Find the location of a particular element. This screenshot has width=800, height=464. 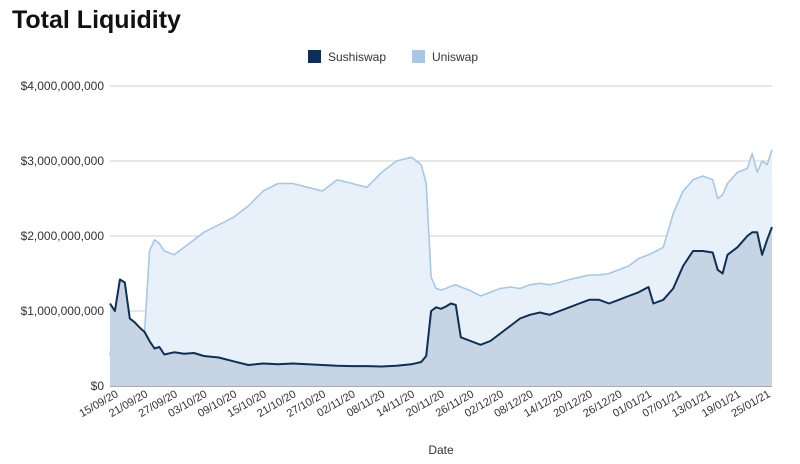

y-tick-label: $0 is located at coordinates (98, 386).